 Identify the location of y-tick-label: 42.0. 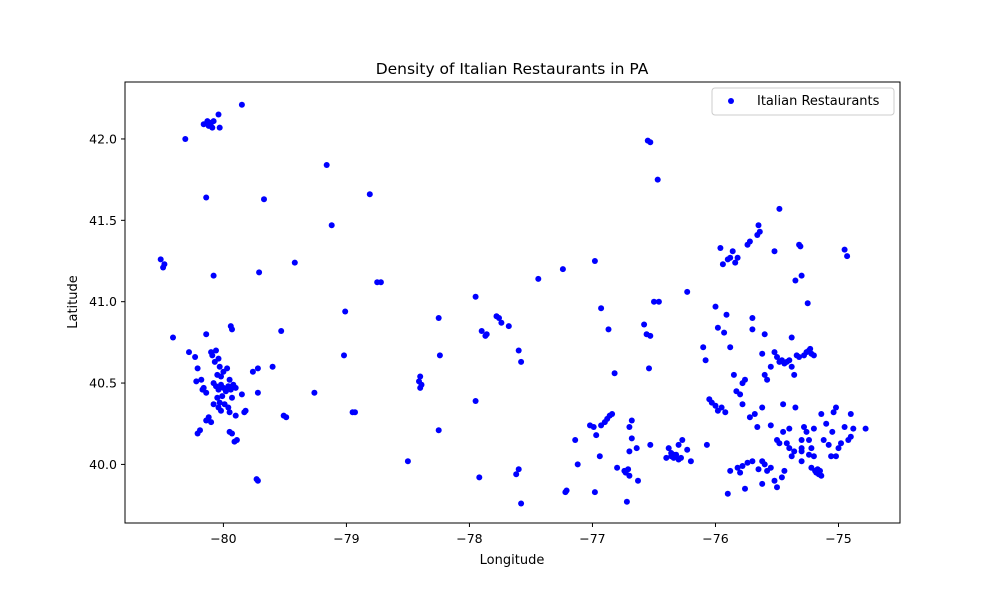
(103, 138).